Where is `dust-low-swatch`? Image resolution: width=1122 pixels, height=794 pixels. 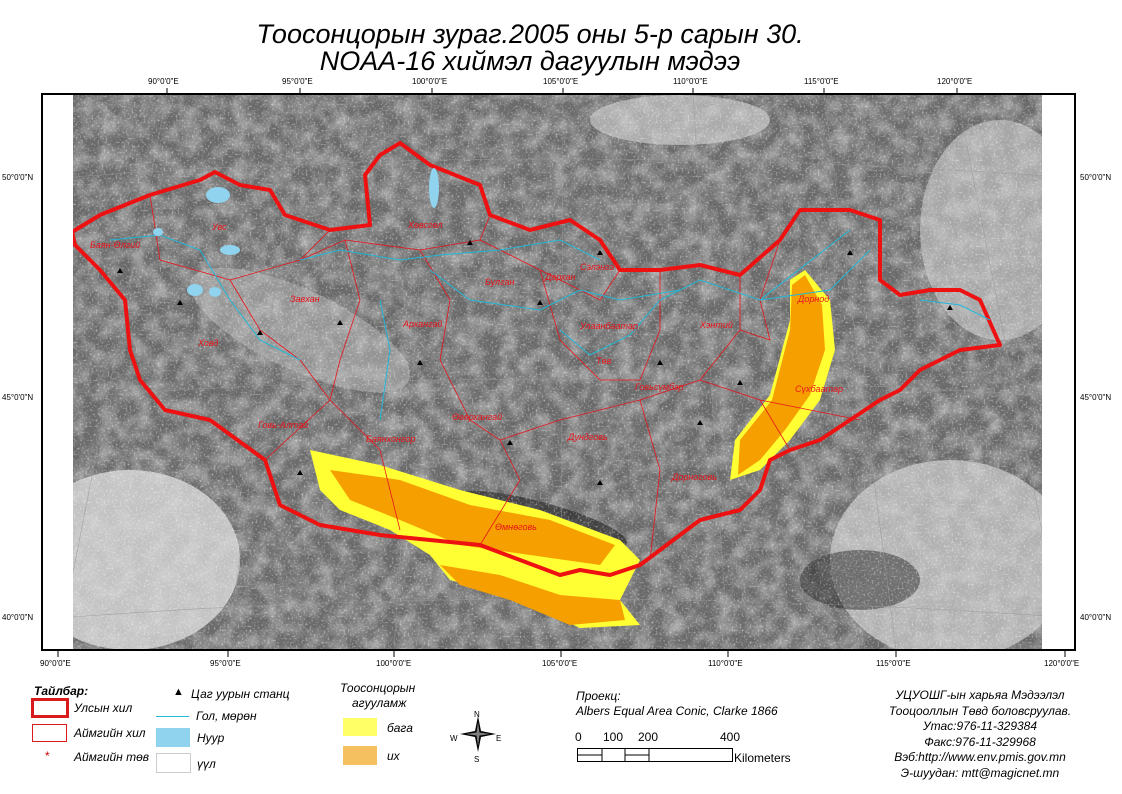 dust-low-swatch is located at coordinates (360, 727).